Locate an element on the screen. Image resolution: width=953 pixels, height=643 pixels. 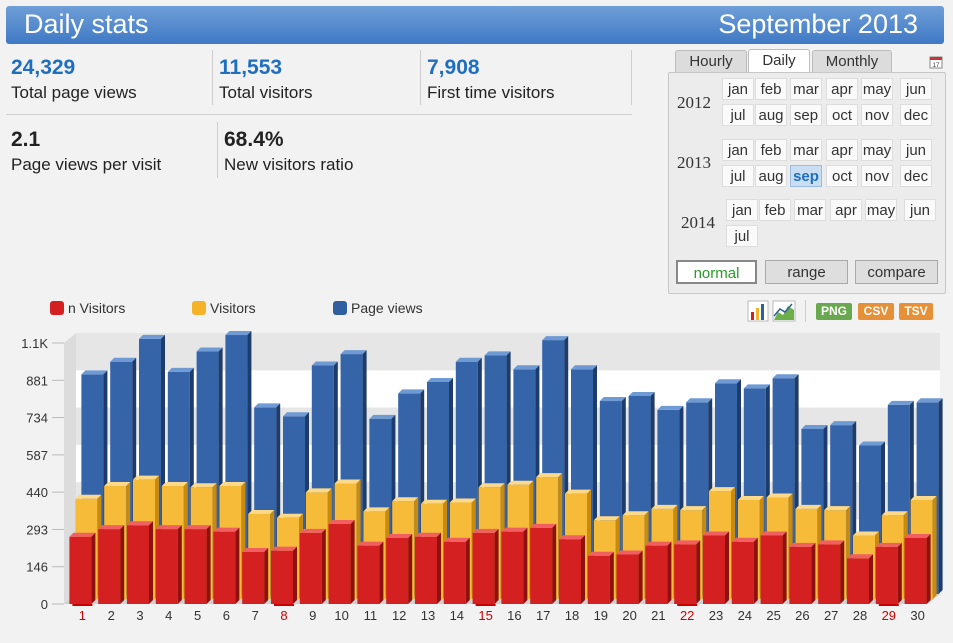
calendar-month-2012-feb: feb is located at coordinates (771, 89).